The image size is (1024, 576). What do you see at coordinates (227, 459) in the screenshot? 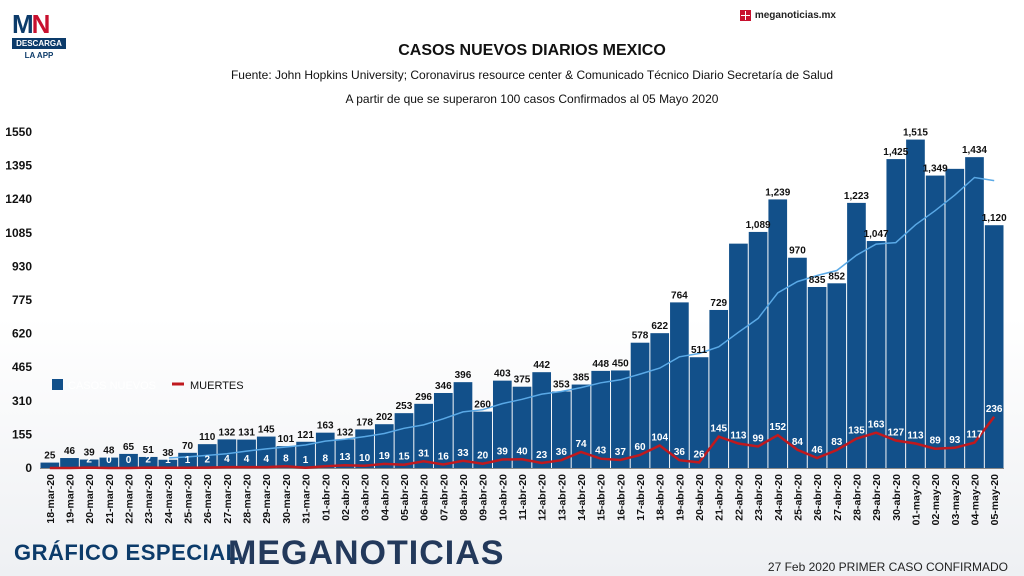
I see `deaths-value-label: 4` at bounding box center [227, 459].